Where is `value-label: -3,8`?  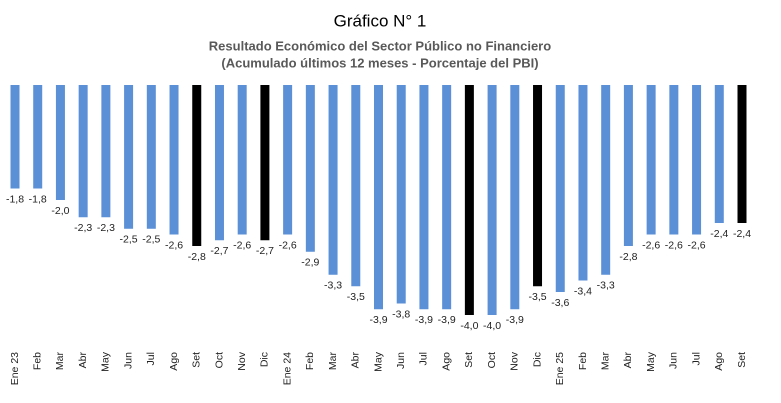 value-label: -3,8 is located at coordinates (401, 314).